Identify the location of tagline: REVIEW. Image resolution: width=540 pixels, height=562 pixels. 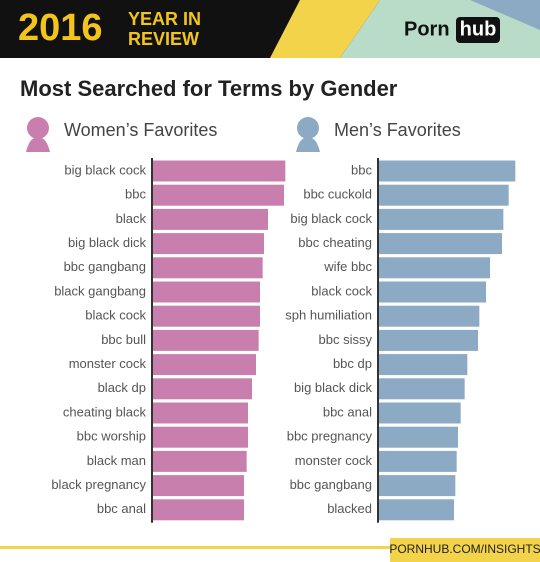
(163, 39).